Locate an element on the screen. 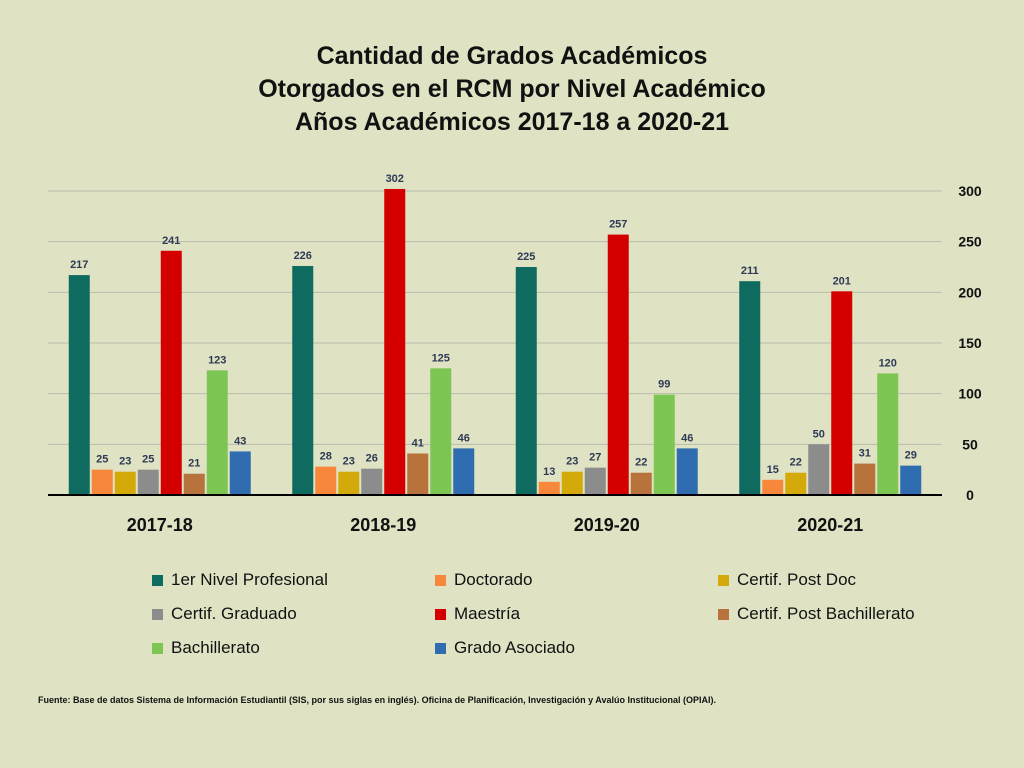 This screenshot has width=1024, height=768. legend-entry: Grado Asociado is located at coordinates (576, 648).